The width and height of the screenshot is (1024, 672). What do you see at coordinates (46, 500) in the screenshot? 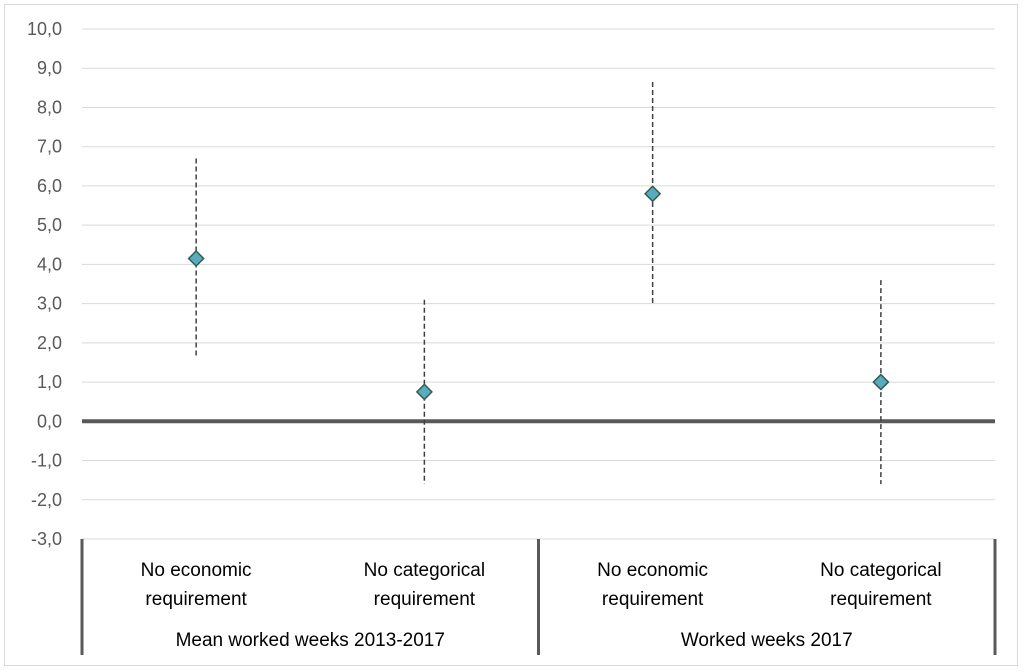
I see `y-tick-label: -2,0` at bounding box center [46, 500].